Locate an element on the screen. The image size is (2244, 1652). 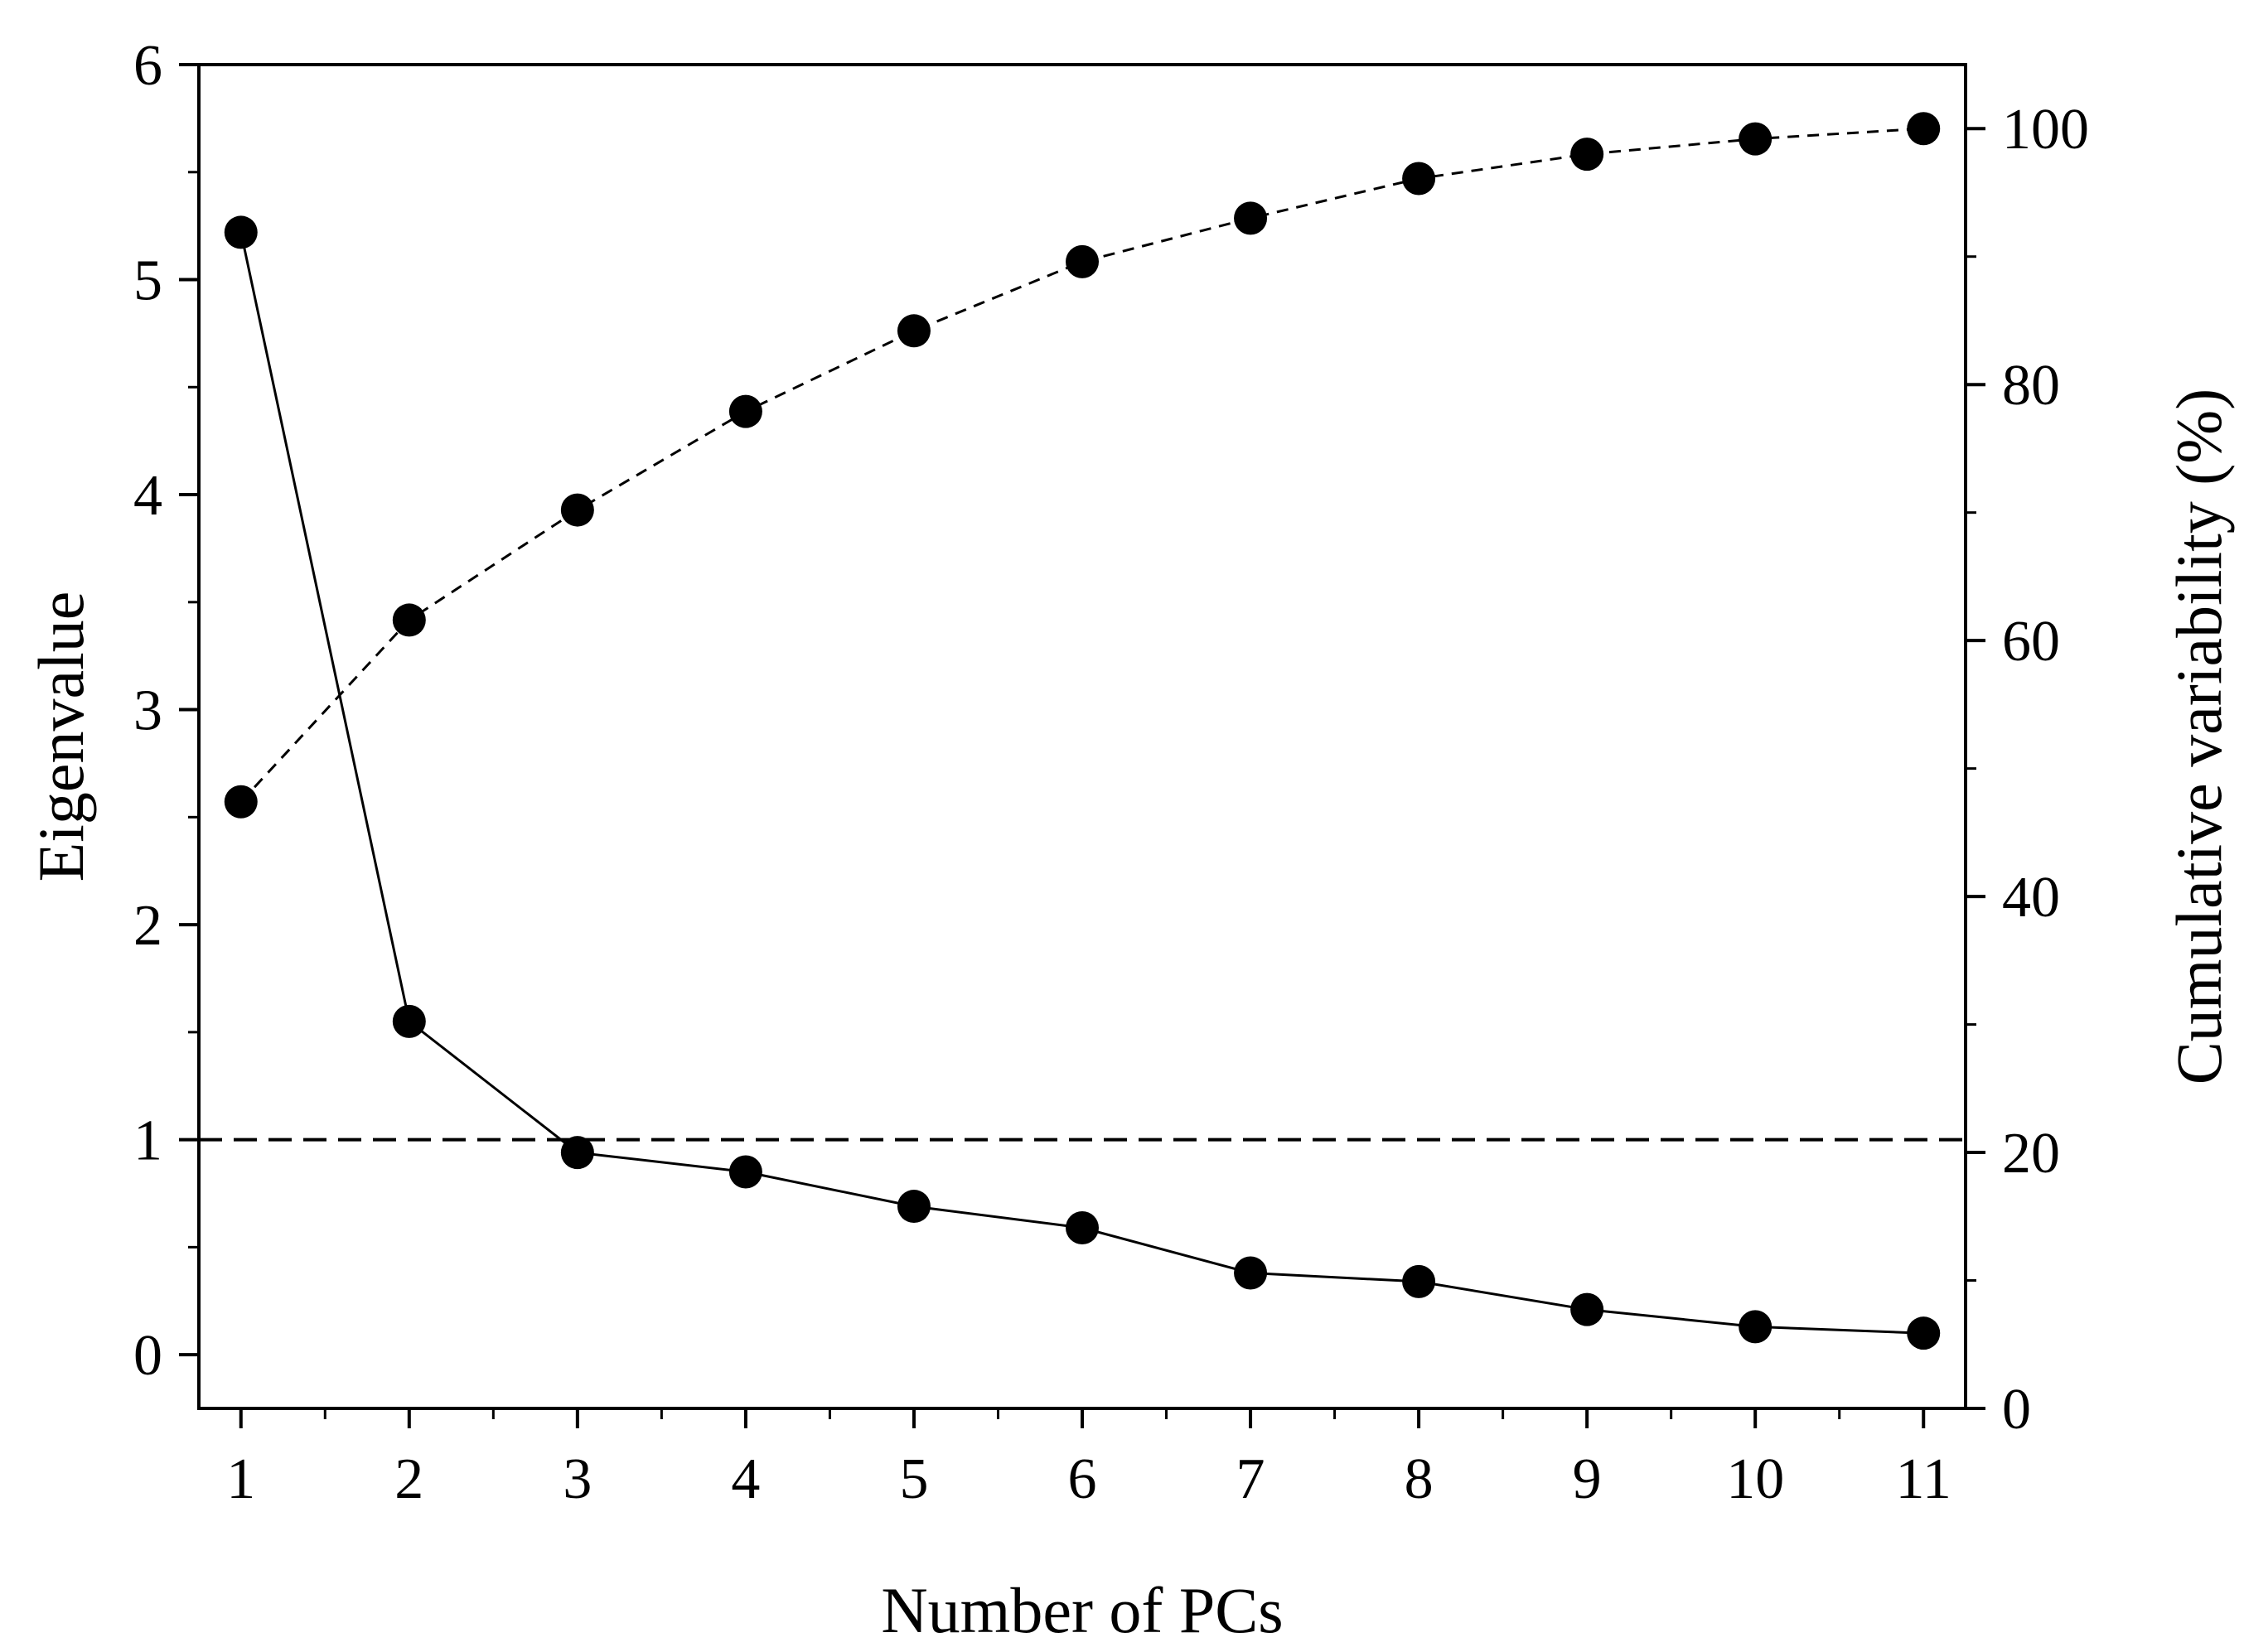
x-tick-label: 8 is located at coordinates (1419, 1479).